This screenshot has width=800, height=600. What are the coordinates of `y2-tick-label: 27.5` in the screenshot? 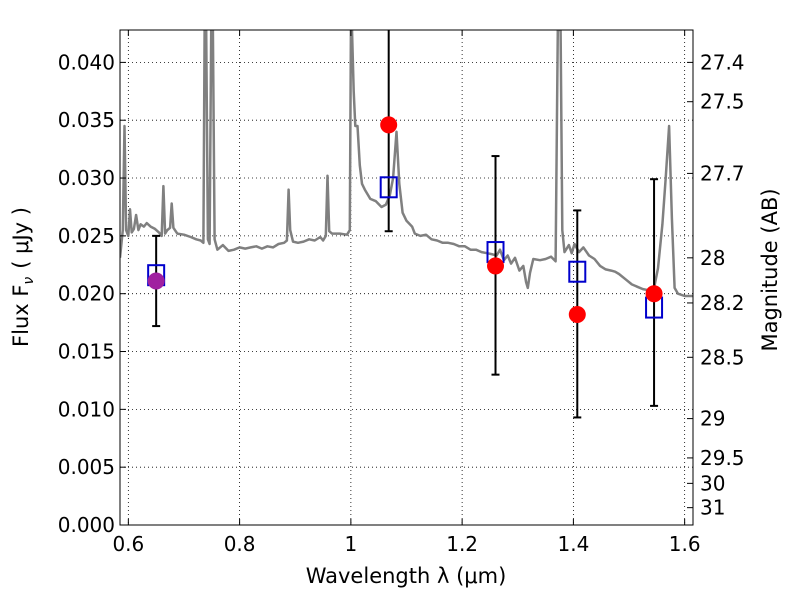 It's located at (722, 102).